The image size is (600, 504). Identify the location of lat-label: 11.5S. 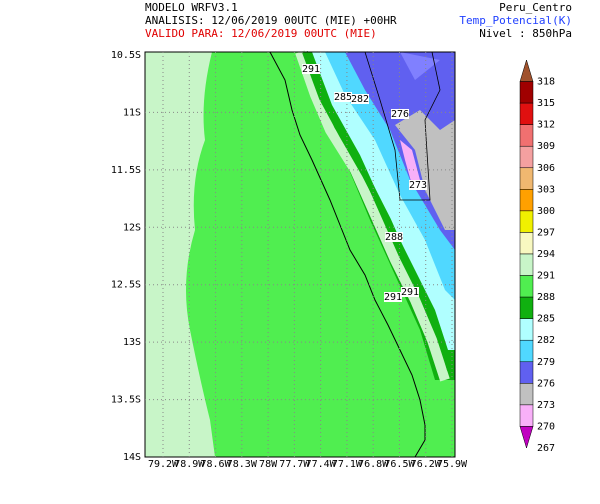
(126, 170).